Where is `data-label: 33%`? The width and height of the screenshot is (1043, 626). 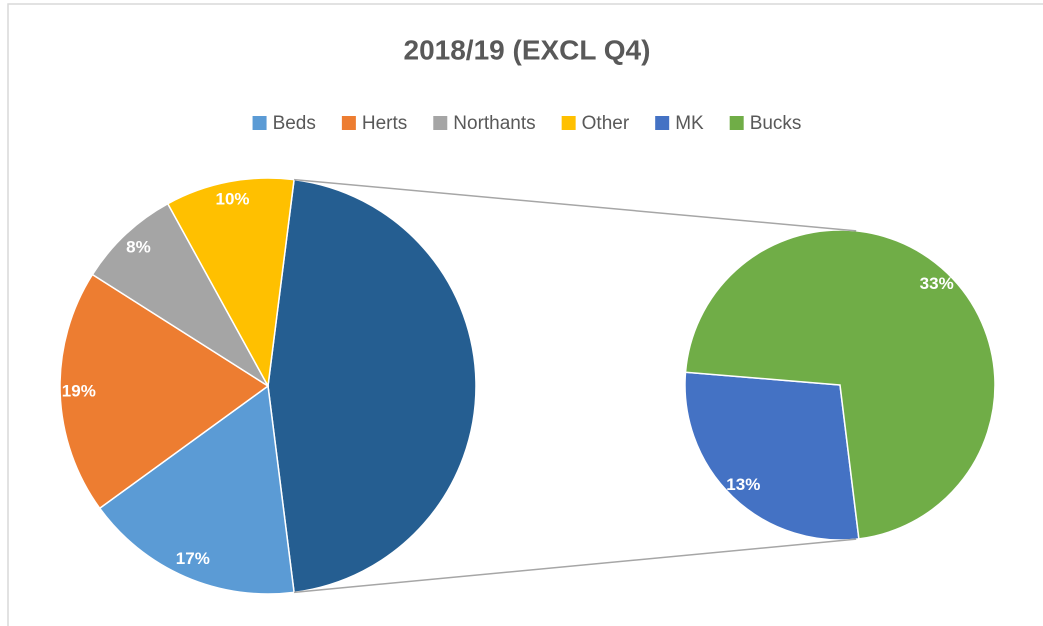
data-label: 33% is located at coordinates (937, 283).